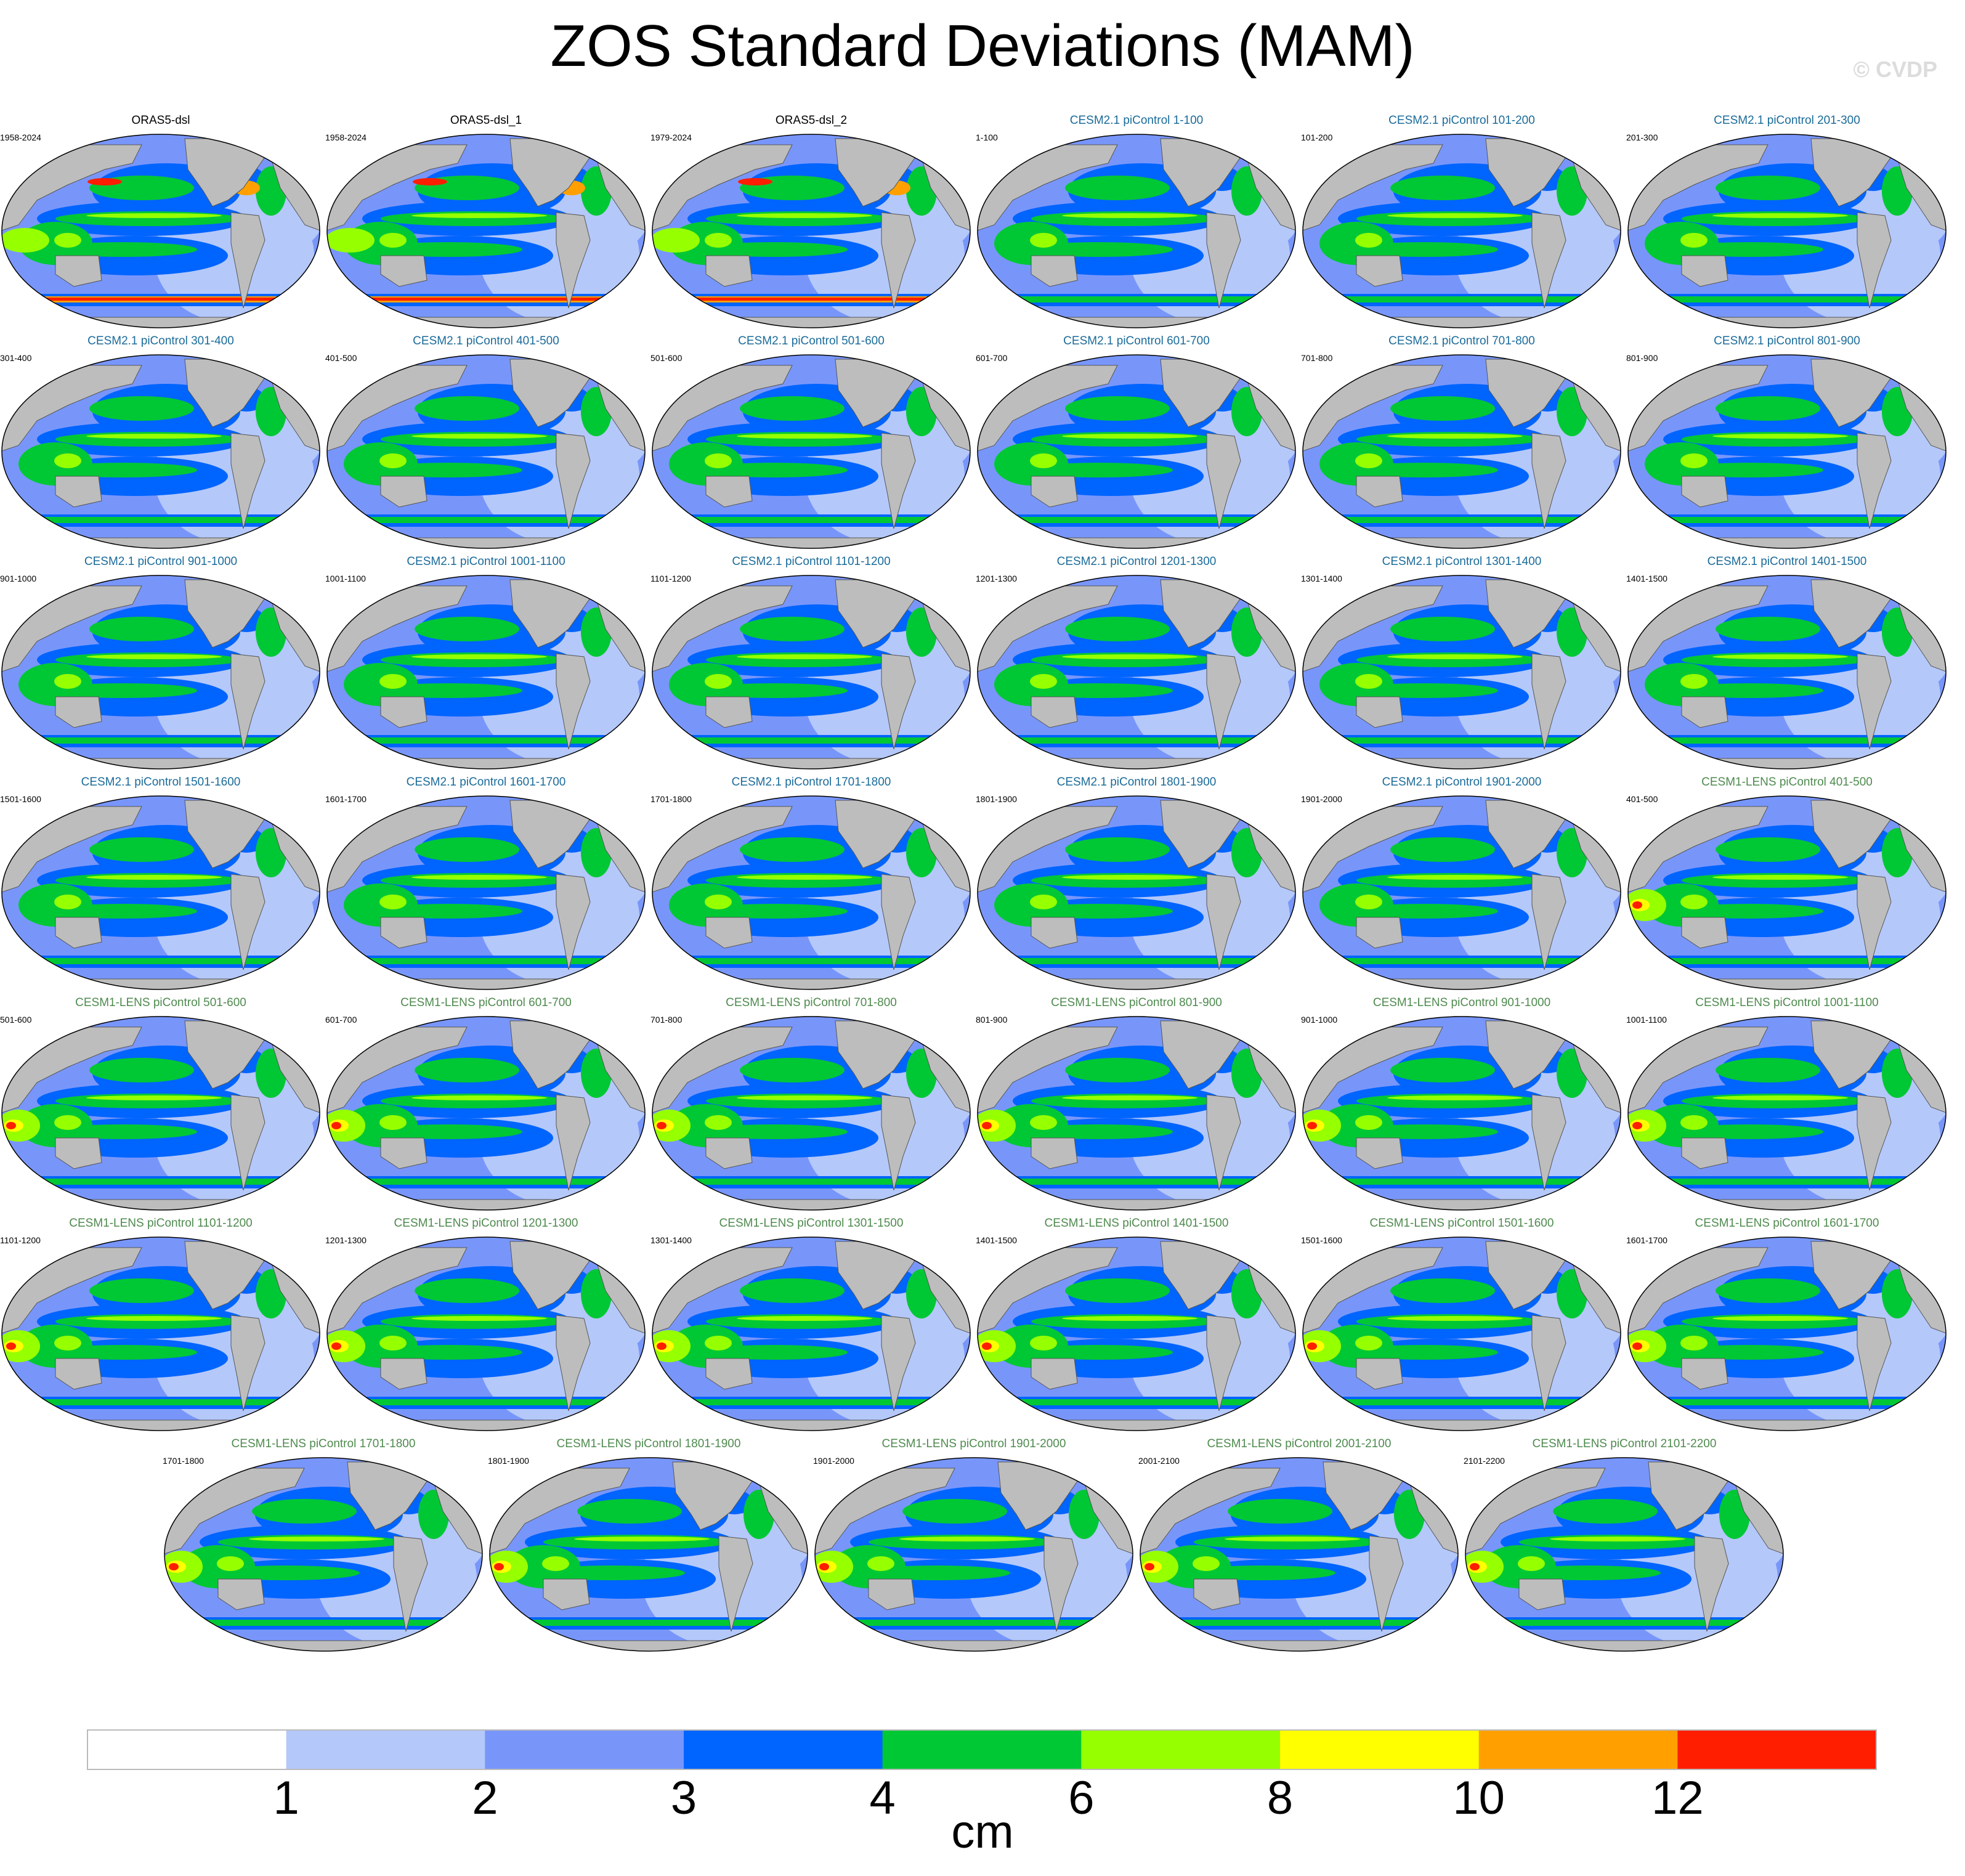  I want to click on panel-title: CESM1-LENS piControl 1201-1300, so click(486, 1224).